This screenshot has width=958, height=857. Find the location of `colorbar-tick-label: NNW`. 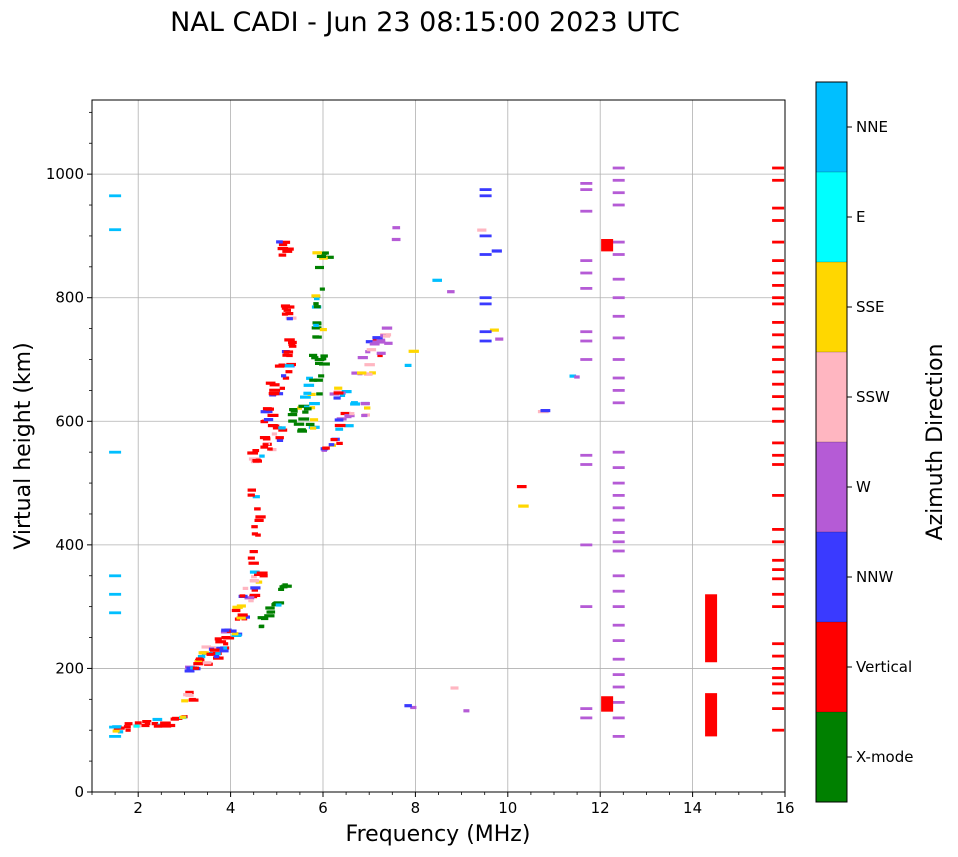

colorbar-tick-label: NNW is located at coordinates (874, 577).